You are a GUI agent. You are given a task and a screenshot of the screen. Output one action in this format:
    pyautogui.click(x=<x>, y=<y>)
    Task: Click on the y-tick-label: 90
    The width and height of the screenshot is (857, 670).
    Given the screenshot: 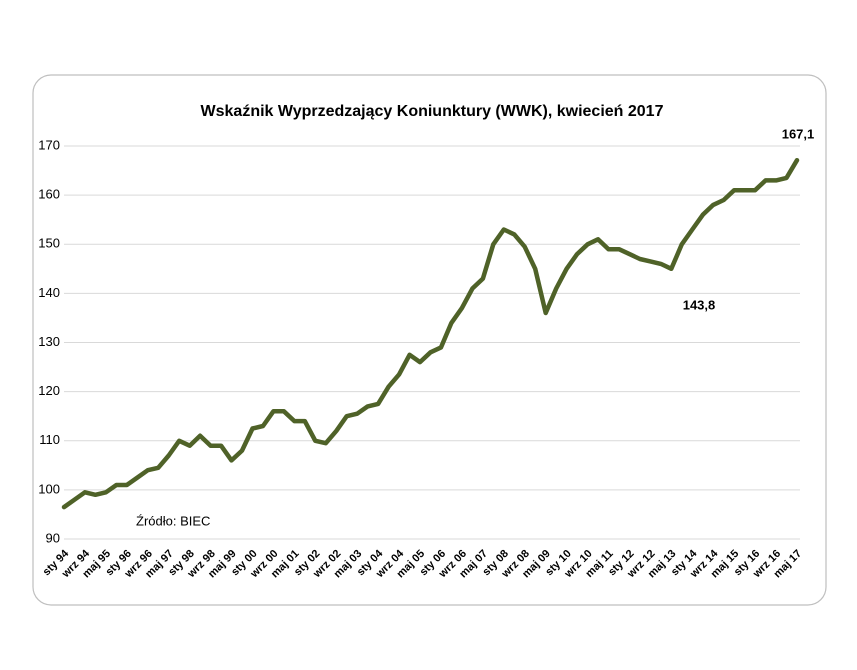 What is the action you would take?
    pyautogui.click(x=53, y=537)
    